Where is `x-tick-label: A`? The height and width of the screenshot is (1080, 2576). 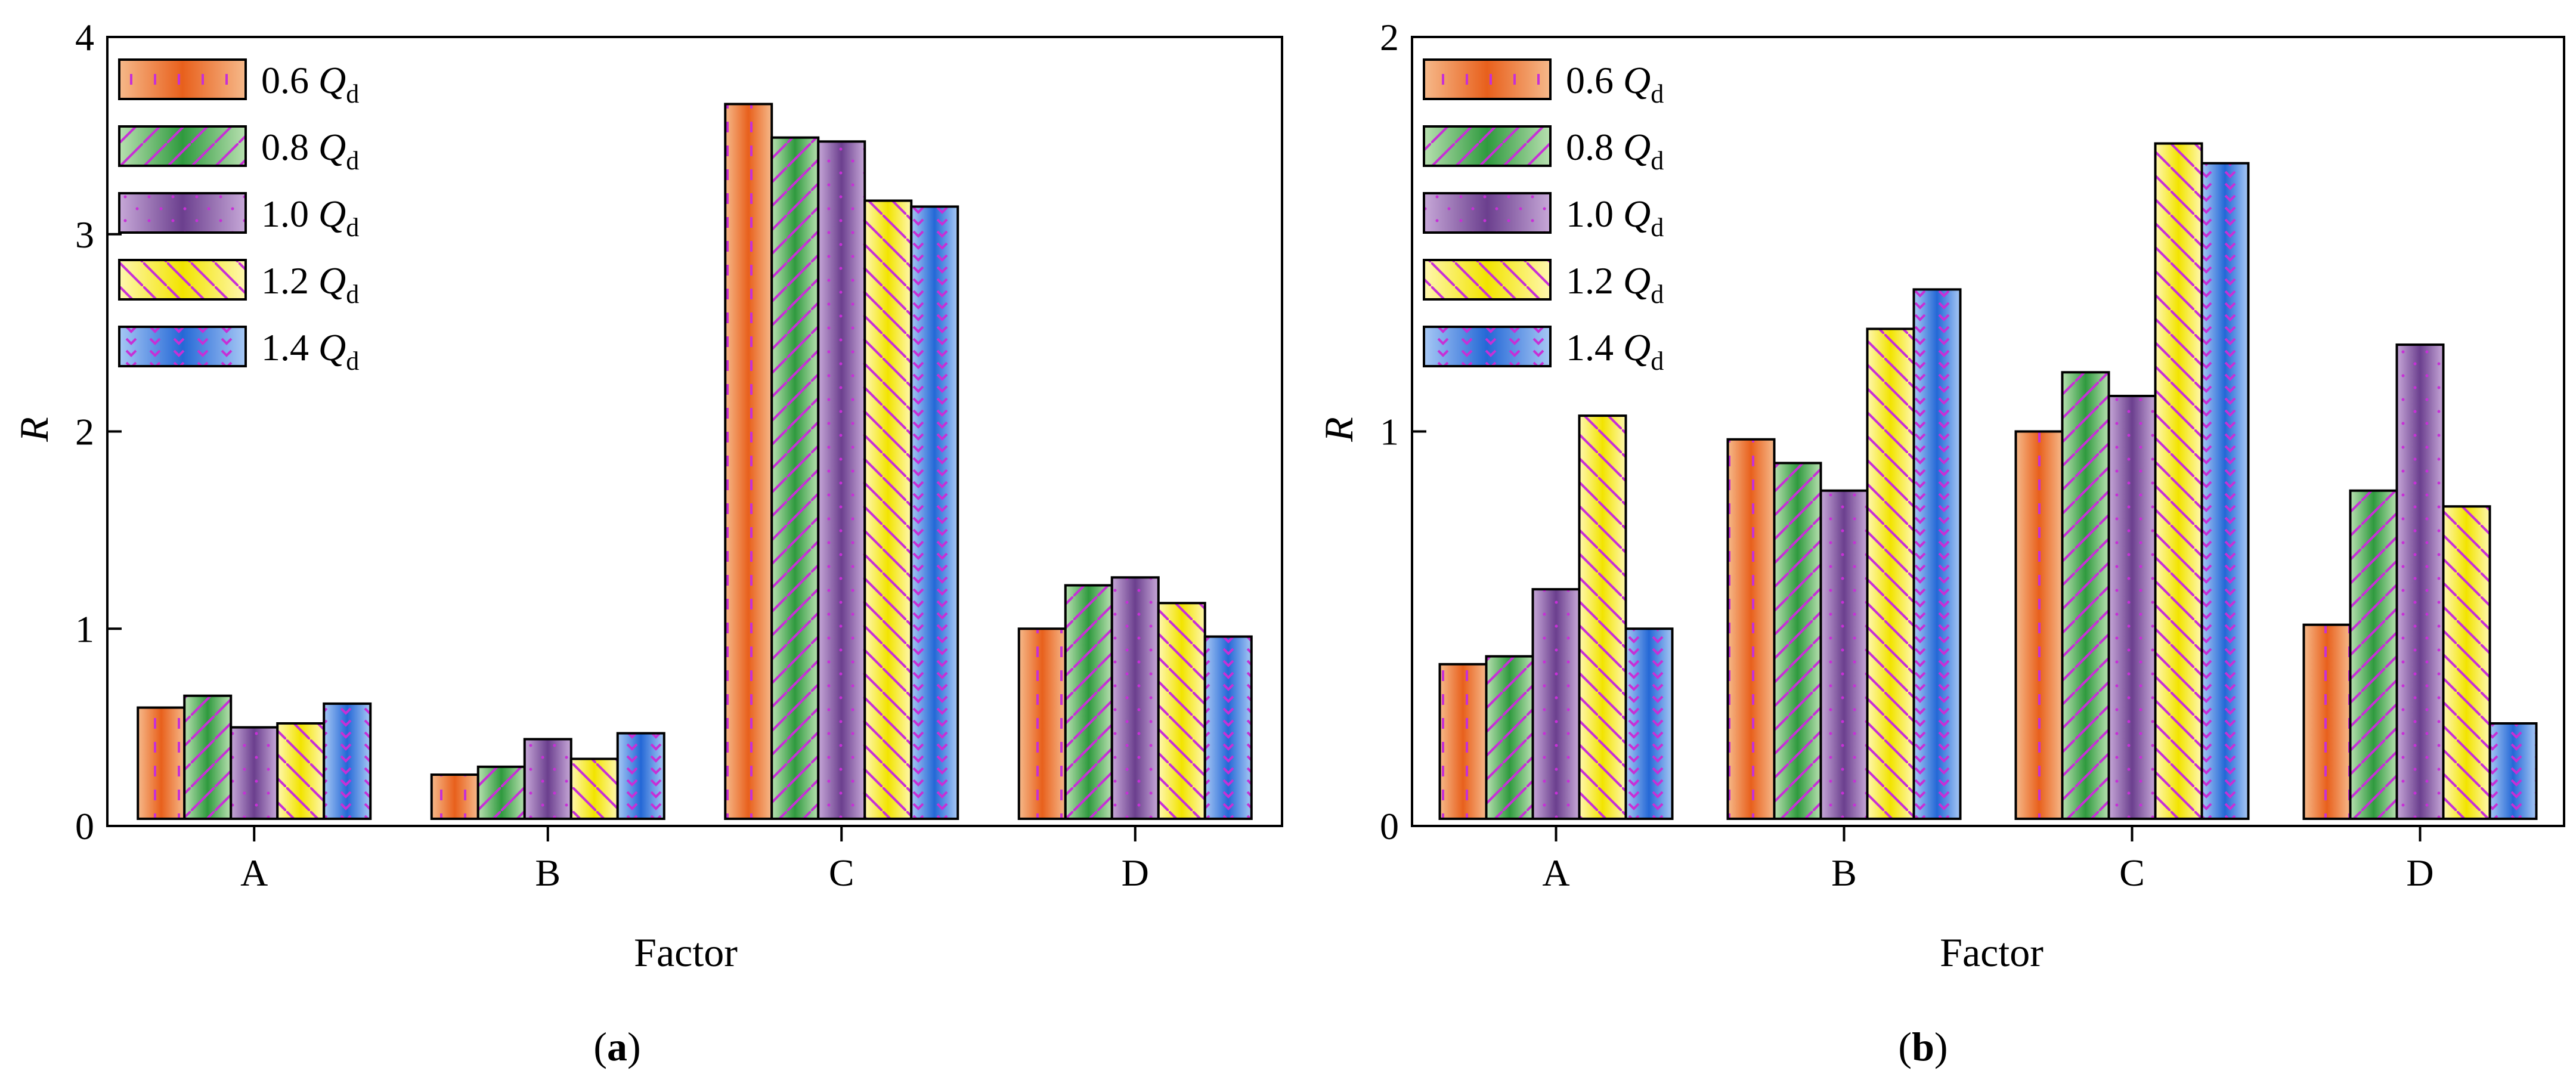
x-tick-label: A is located at coordinates (254, 873).